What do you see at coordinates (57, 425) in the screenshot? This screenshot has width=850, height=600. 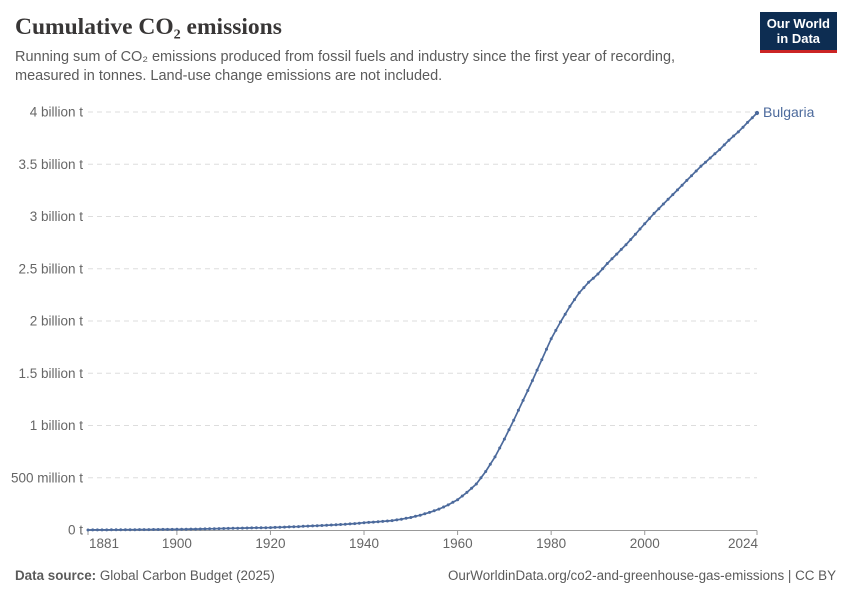 I see `y-axis-tick-label: 1 billion t` at bounding box center [57, 425].